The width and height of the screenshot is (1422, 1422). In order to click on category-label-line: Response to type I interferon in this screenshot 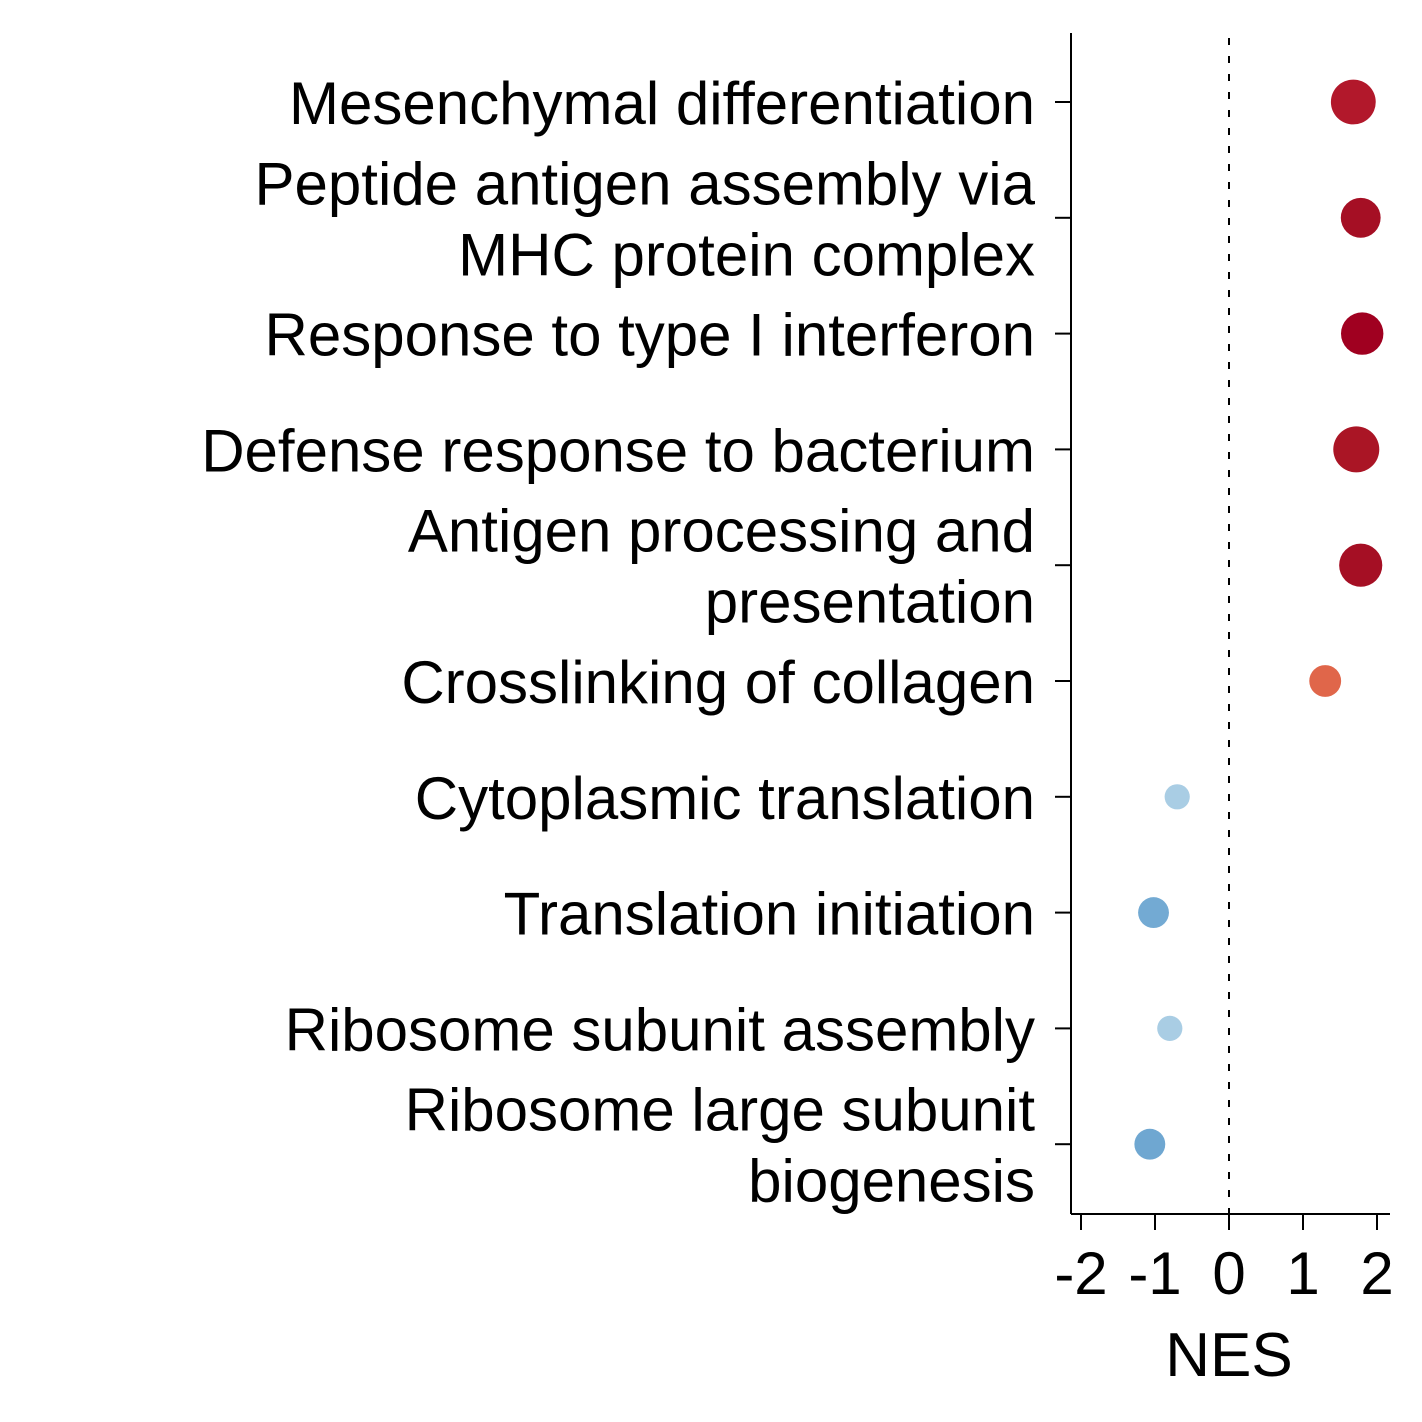, I will do `click(650, 335)`.